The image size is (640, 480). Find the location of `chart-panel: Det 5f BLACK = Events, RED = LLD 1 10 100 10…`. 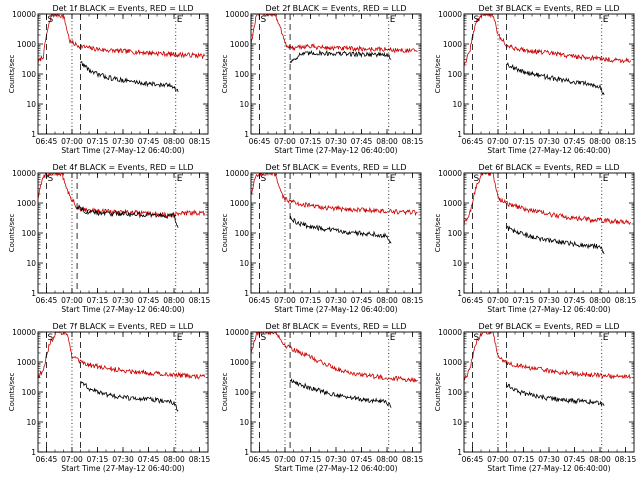

chart-panel: Det 5f BLACK = Events, RED = LLD 1 10 100 10… is located at coordinates (322, 238).